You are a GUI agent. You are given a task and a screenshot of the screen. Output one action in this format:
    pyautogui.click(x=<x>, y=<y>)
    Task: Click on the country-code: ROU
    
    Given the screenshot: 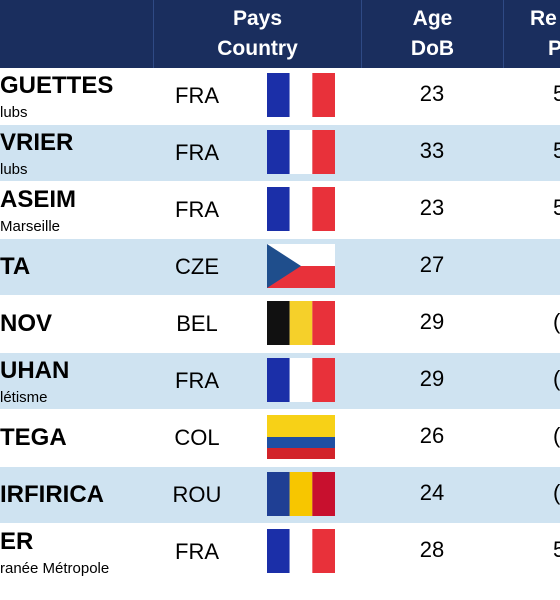 What is the action you would take?
    pyautogui.click(x=197, y=494)
    